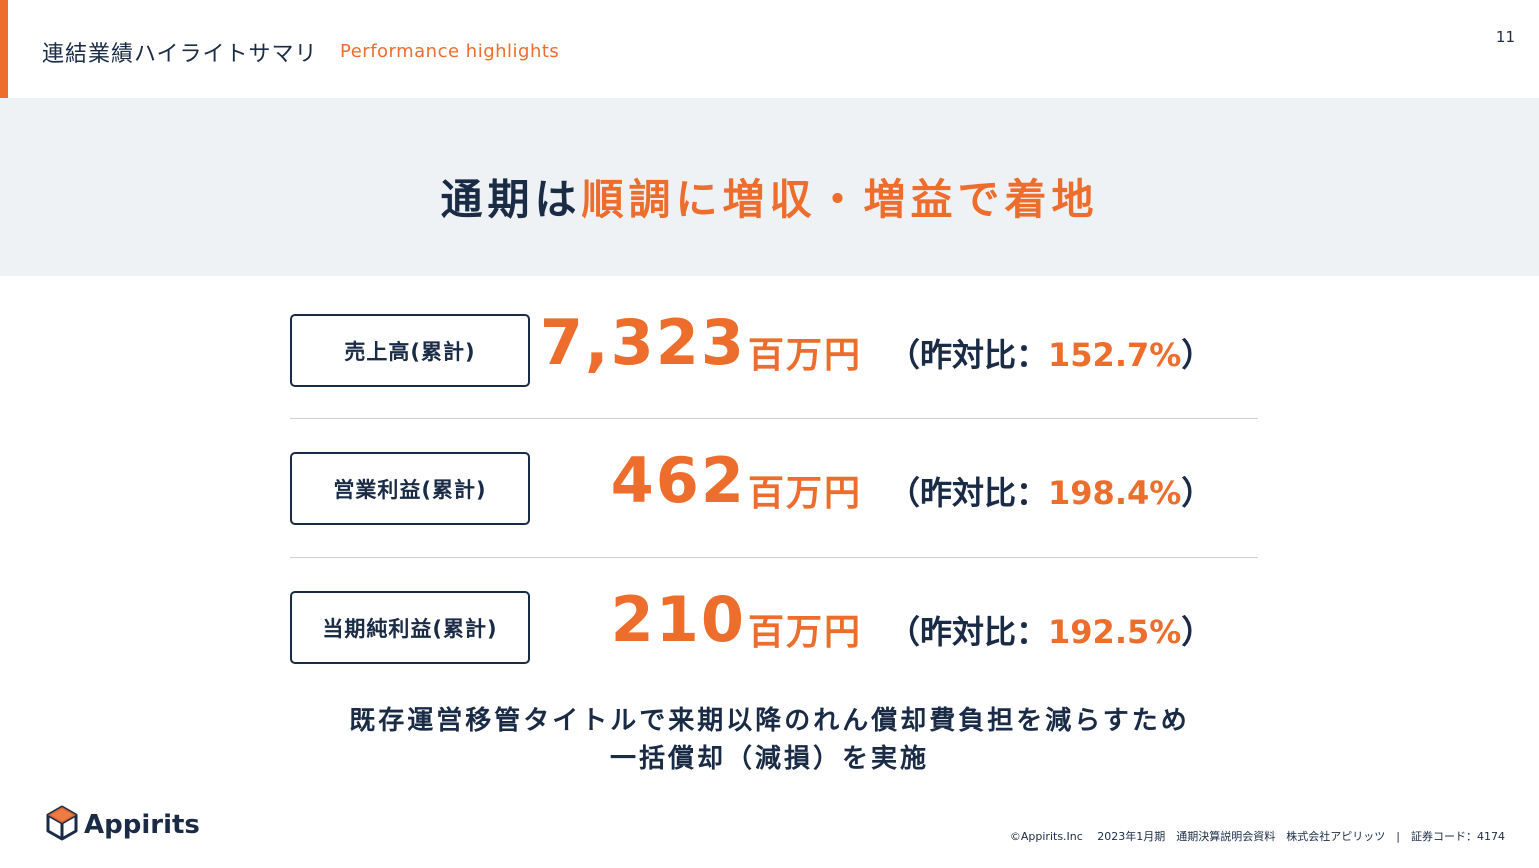 This screenshot has width=1539, height=868. I want to click on header-accent-bar, so click(4, 49).